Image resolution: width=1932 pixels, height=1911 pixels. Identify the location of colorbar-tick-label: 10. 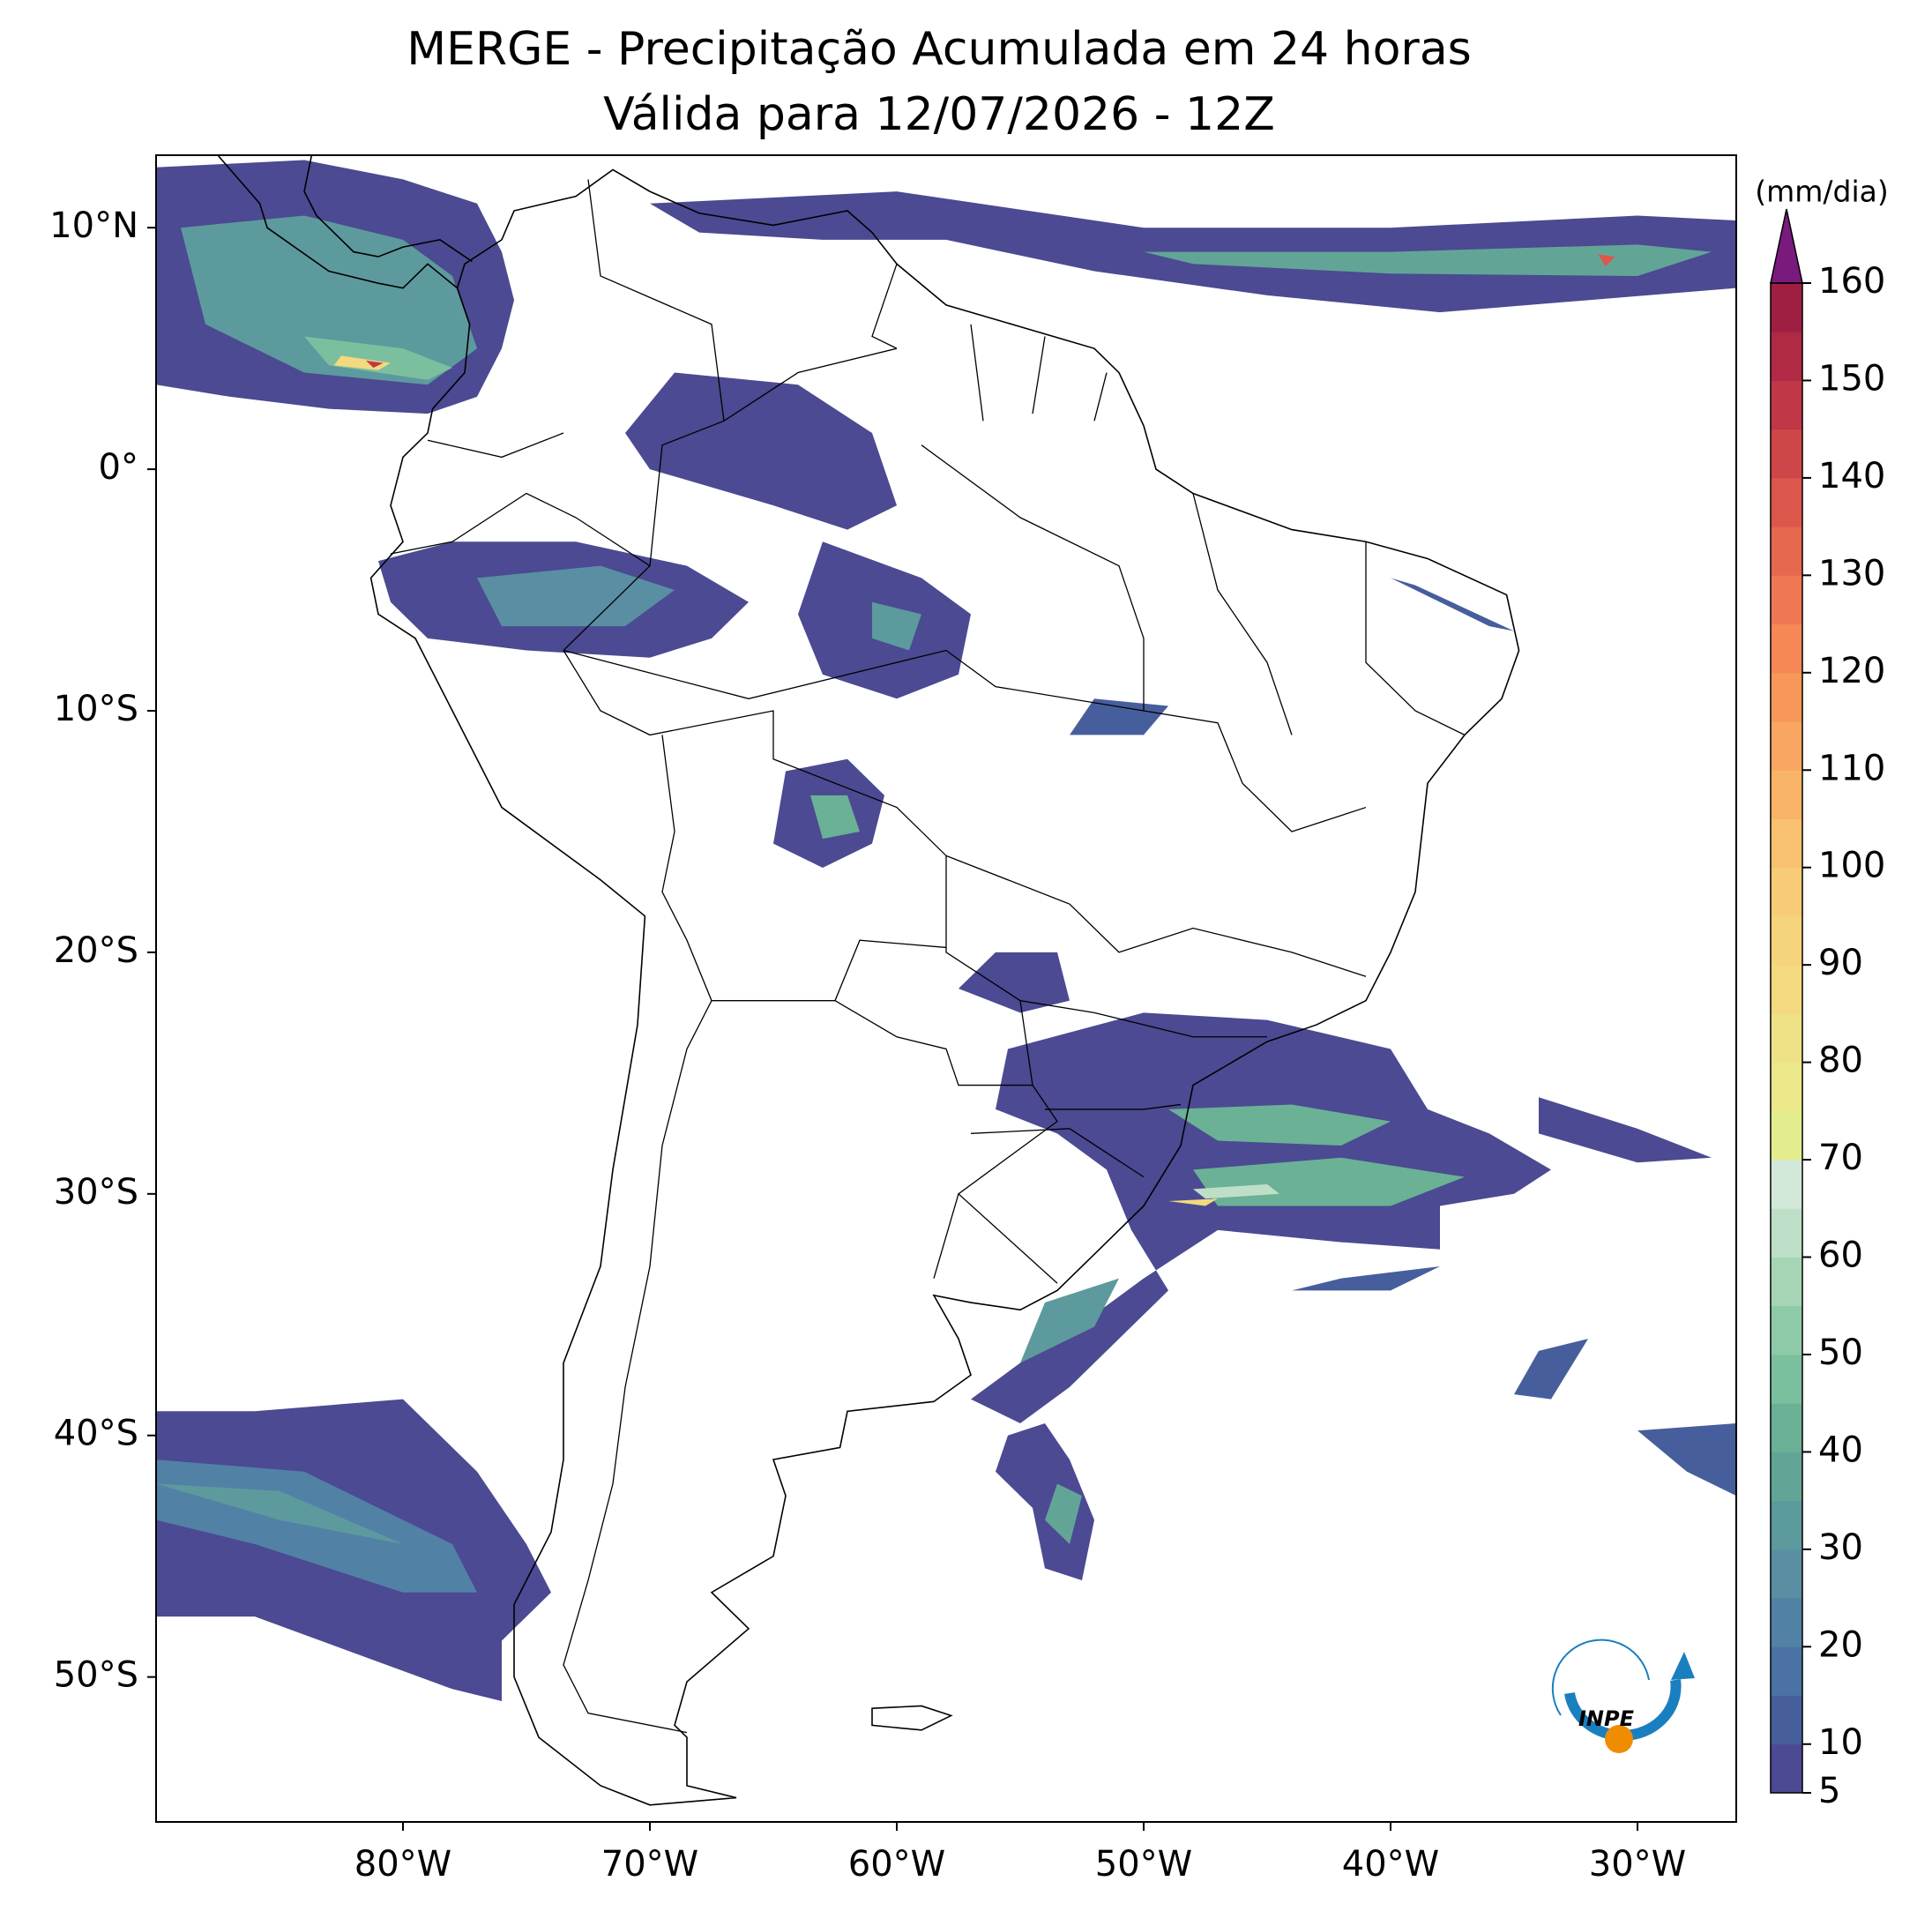
(1840, 1743).